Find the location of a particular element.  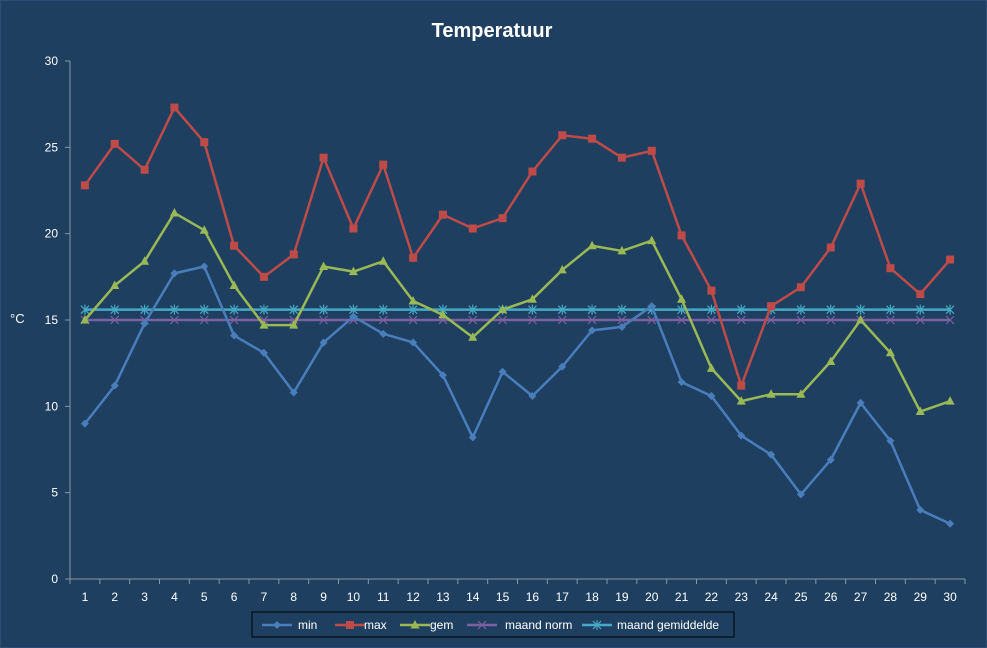

y-tick-label: 30 is located at coordinates (52, 61).